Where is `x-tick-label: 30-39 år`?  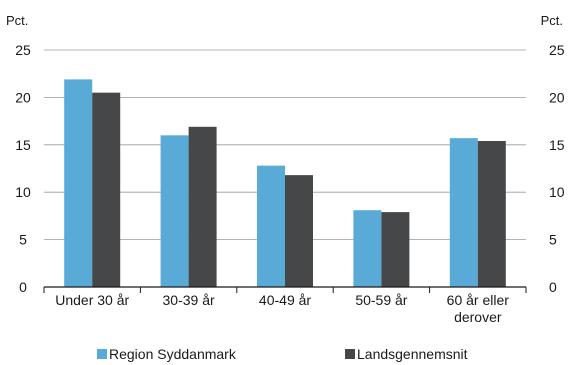 x-tick-label: 30-39 år is located at coordinates (189, 300).